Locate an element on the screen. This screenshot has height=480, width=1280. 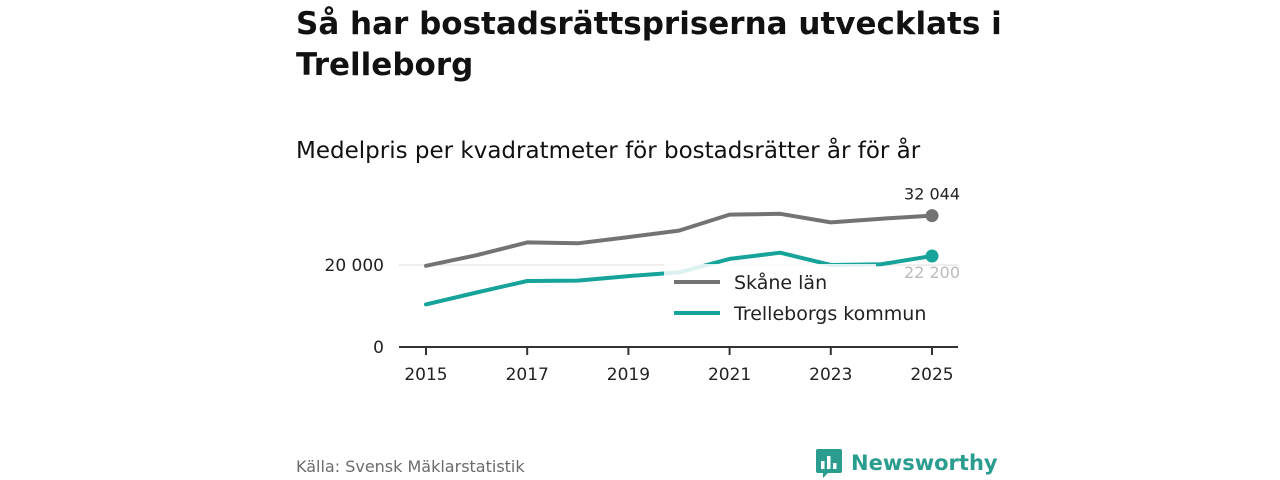
series-end-label: 22 200 is located at coordinates (932, 272).